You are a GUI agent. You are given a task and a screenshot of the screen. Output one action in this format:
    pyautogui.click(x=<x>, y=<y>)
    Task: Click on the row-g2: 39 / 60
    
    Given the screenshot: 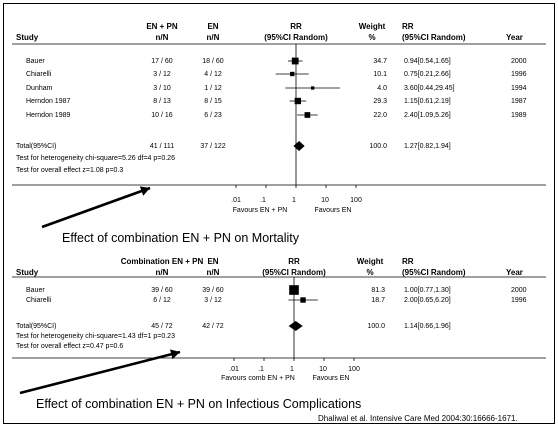 What is the action you would take?
    pyautogui.click(x=213, y=290)
    